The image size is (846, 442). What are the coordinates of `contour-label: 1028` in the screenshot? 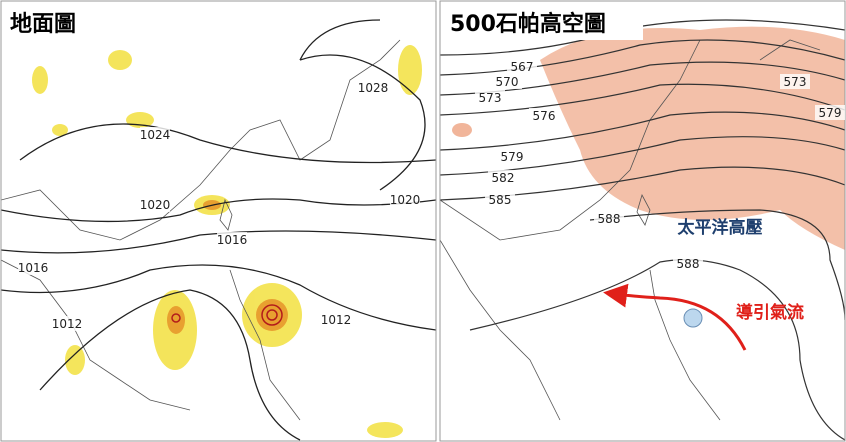 It's located at (373, 88).